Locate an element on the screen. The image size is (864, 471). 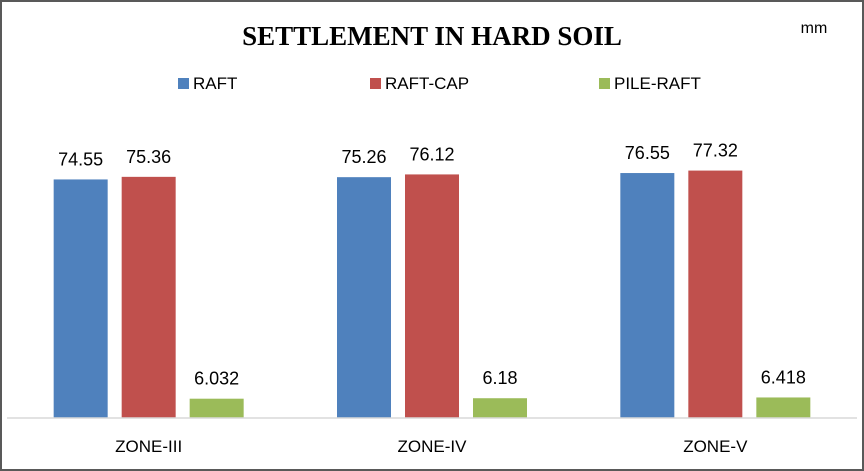
value-label-raft-cap-zone-v: 77.32 is located at coordinates (715, 151).